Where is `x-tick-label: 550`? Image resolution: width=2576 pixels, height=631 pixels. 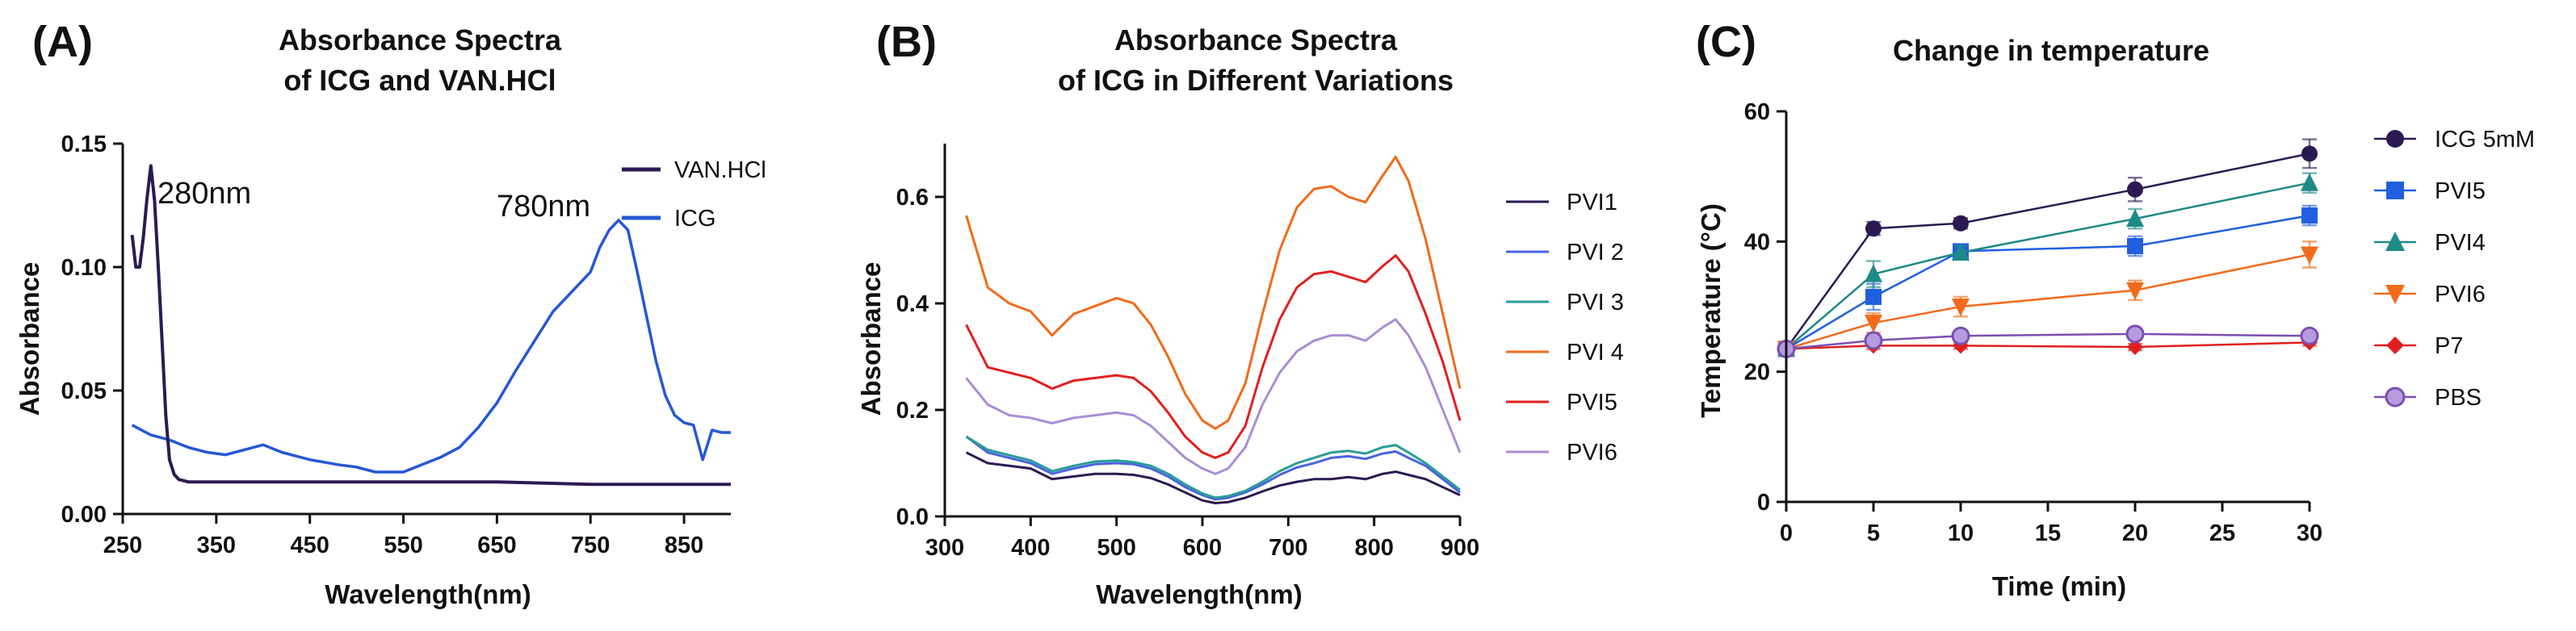
x-tick-label: 550 is located at coordinates (403, 545).